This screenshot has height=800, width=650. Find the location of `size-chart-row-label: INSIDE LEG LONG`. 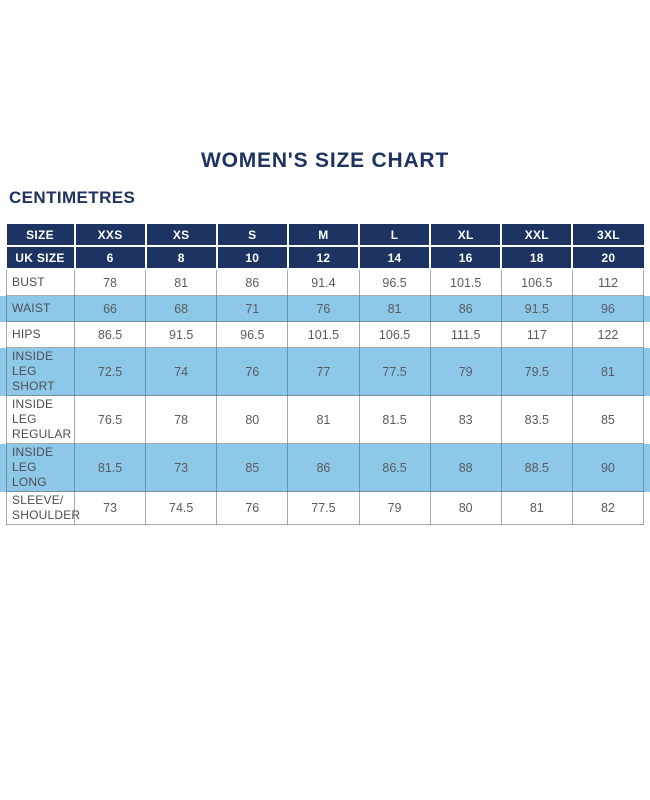

size-chart-row-label: INSIDE LEG LONG is located at coordinates (40, 467).